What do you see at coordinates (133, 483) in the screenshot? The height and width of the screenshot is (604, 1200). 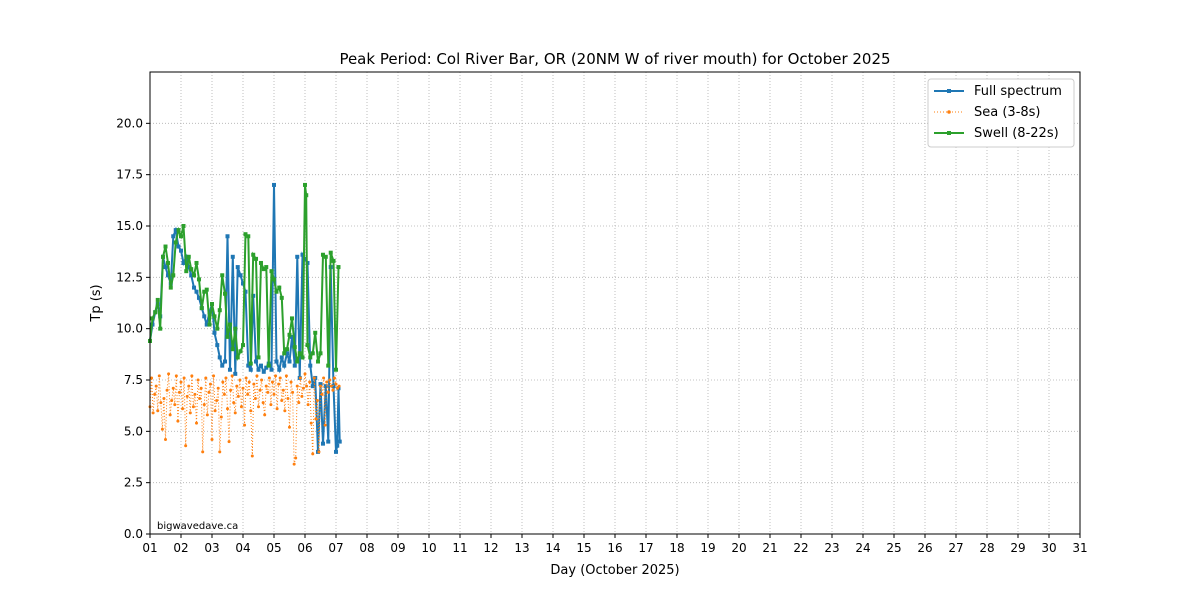 I see `y-tick-label: 2.5` at bounding box center [133, 483].